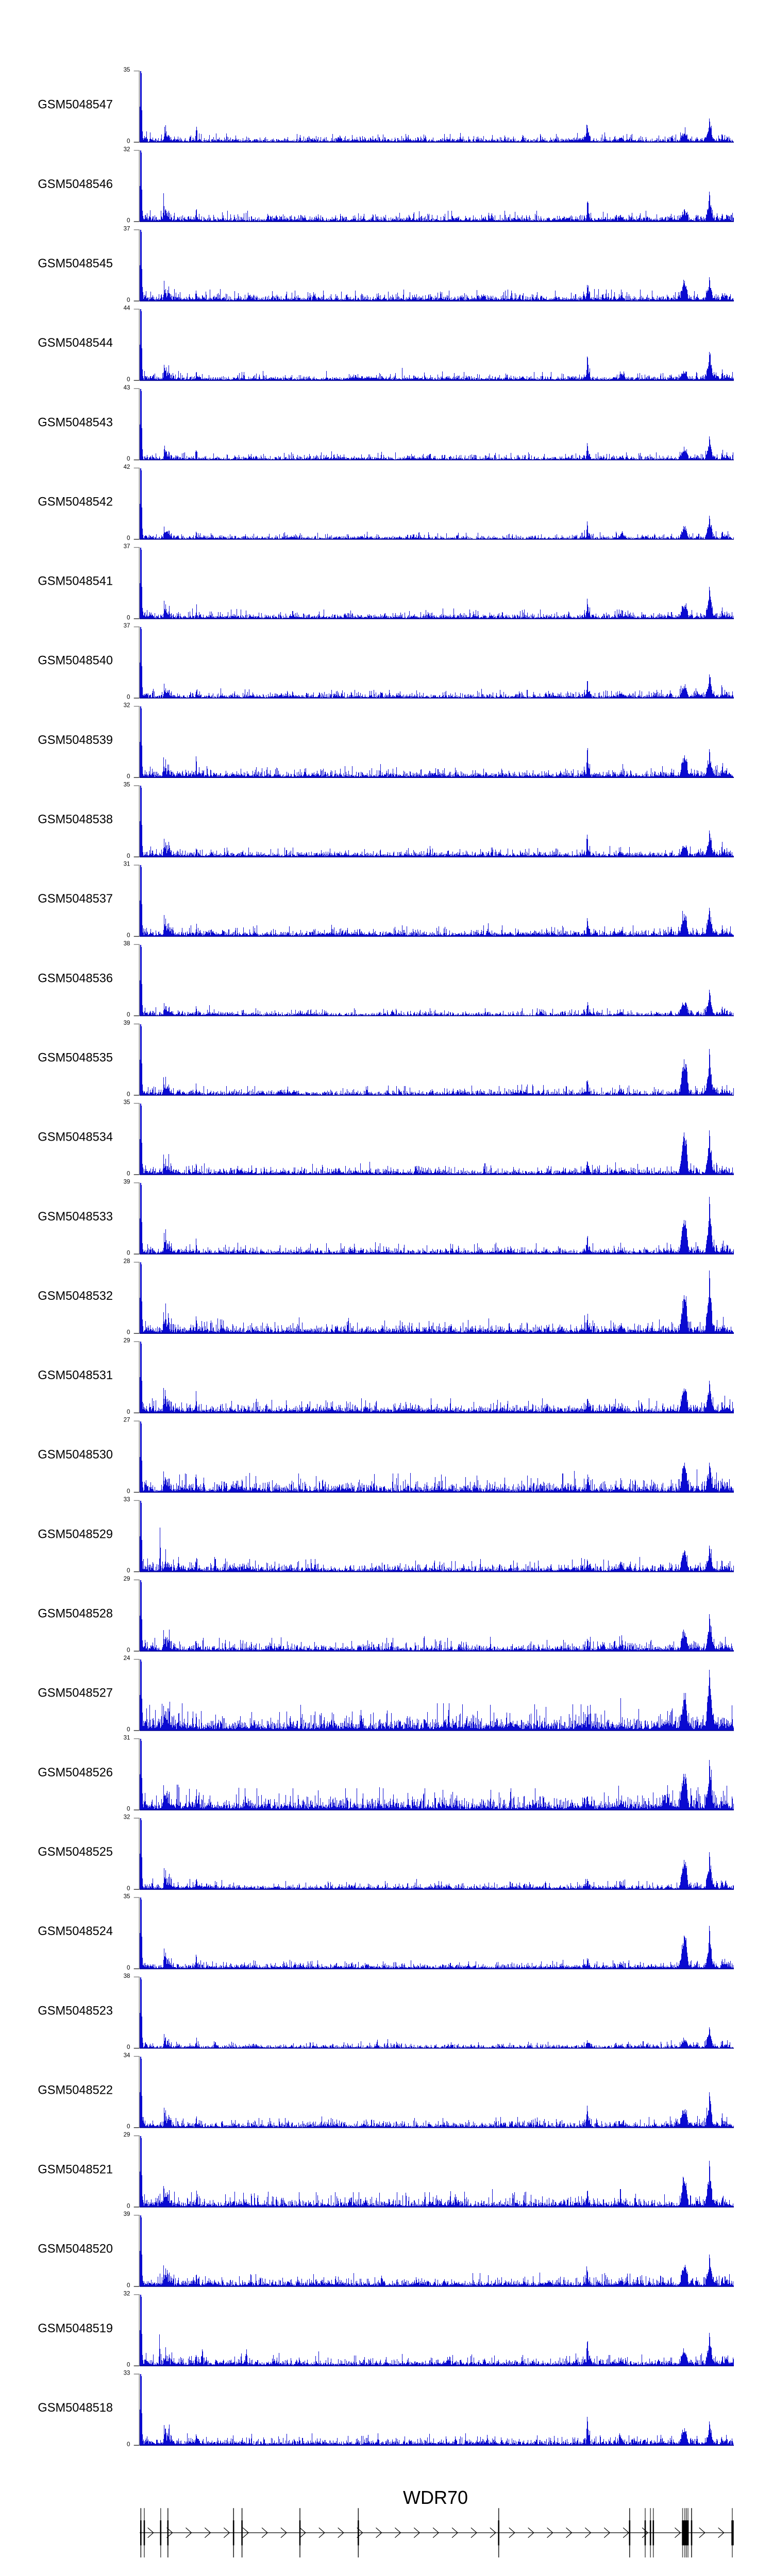  I want to click on svg-text: GSM5048535, so click(75, 1058).